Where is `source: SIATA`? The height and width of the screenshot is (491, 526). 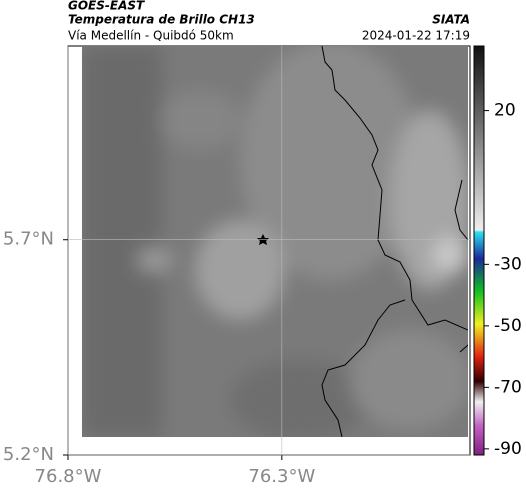
source: SIATA is located at coordinates (451, 20).